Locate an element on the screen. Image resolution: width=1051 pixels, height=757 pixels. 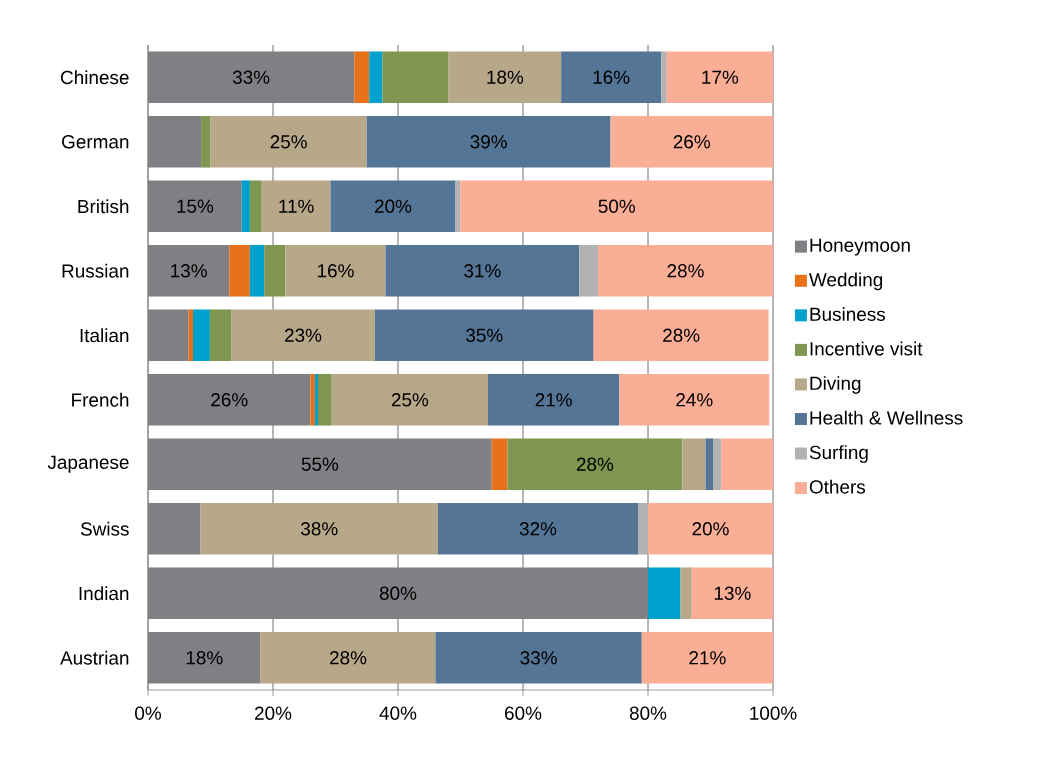
data-label: 24% is located at coordinates (694, 400).